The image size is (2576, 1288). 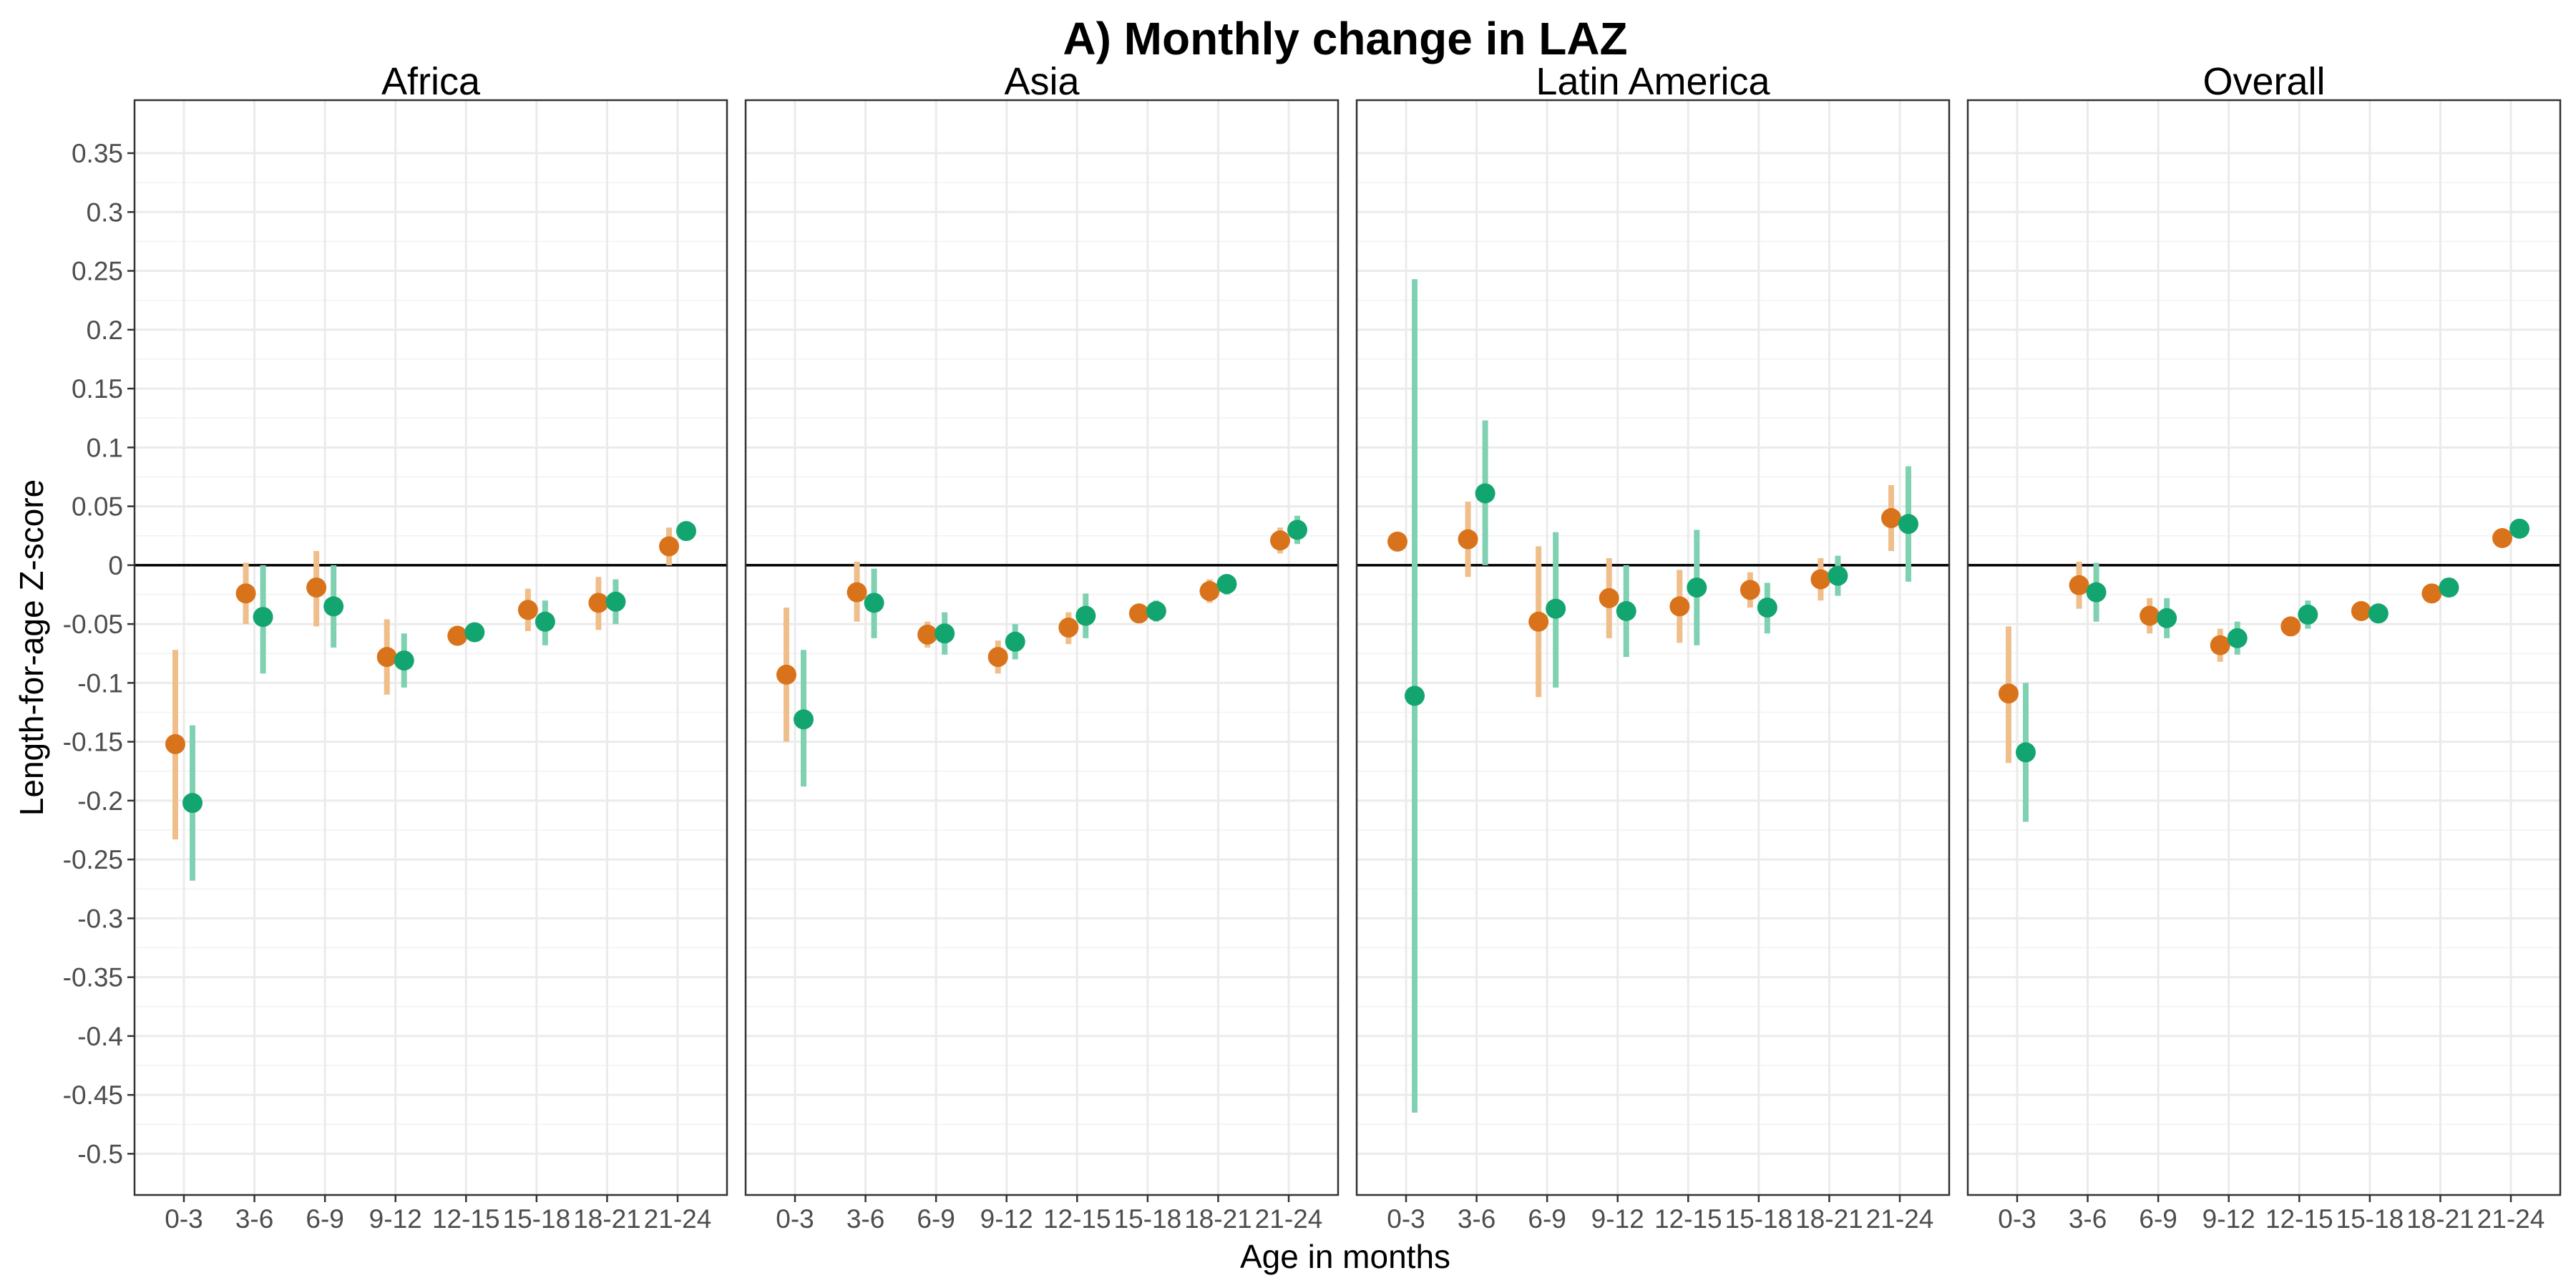 What do you see at coordinates (97, 271) in the screenshot?
I see `y-tick-label: 0.25` at bounding box center [97, 271].